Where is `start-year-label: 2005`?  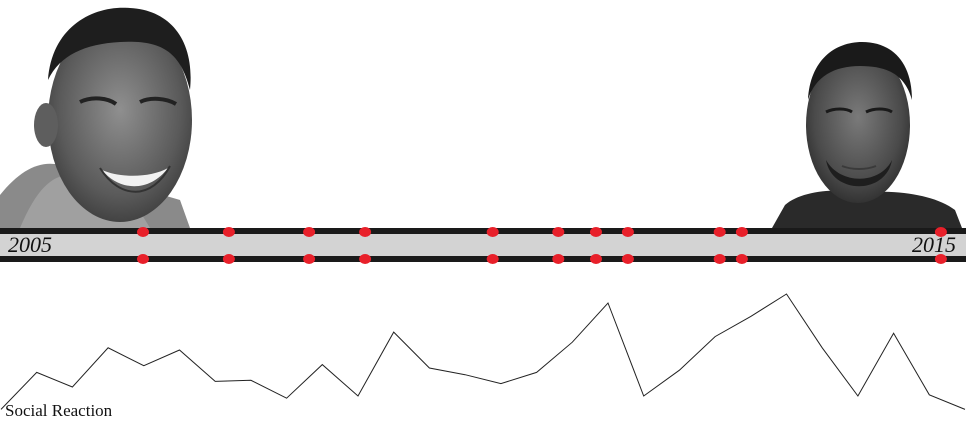
start-year-label: 2005 is located at coordinates (30, 244).